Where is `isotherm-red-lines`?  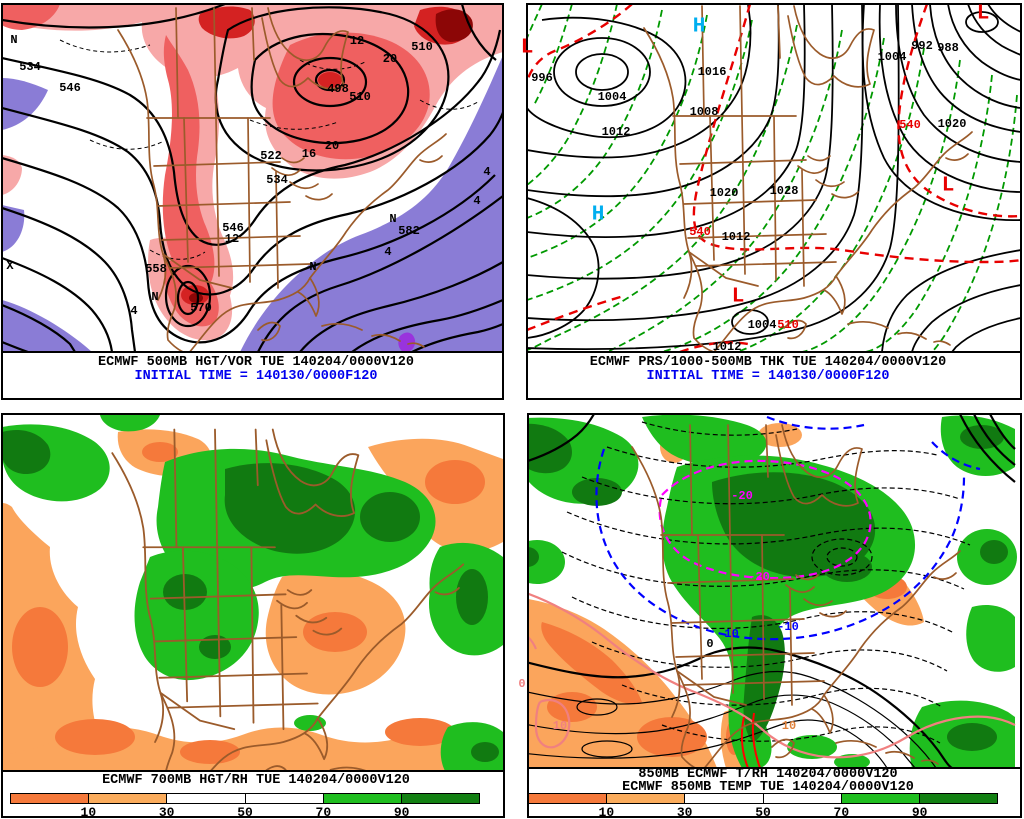 isotherm-red-lines is located at coordinates (750, 739).